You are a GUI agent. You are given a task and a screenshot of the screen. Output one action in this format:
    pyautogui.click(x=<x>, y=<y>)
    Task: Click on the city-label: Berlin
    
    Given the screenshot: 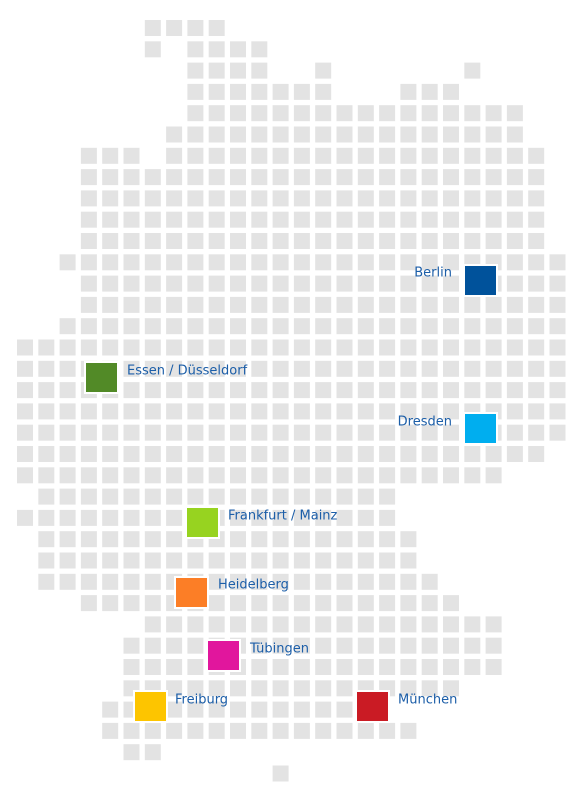 What is the action you would take?
    pyautogui.click(x=433, y=273)
    